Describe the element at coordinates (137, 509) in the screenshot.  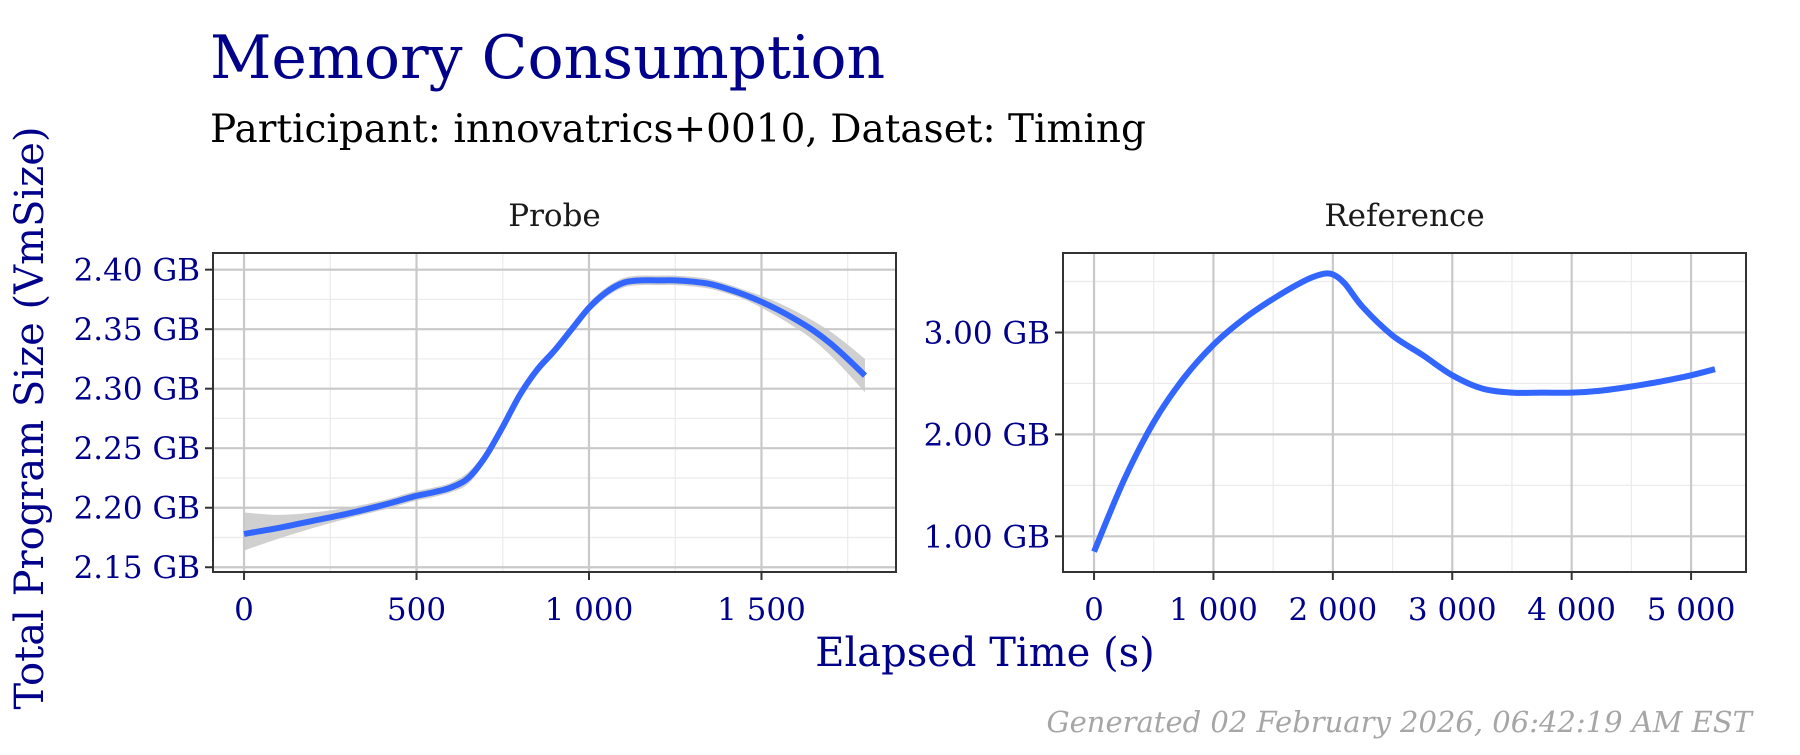
I see `y-tick-label: 2.20 GB` at that location.